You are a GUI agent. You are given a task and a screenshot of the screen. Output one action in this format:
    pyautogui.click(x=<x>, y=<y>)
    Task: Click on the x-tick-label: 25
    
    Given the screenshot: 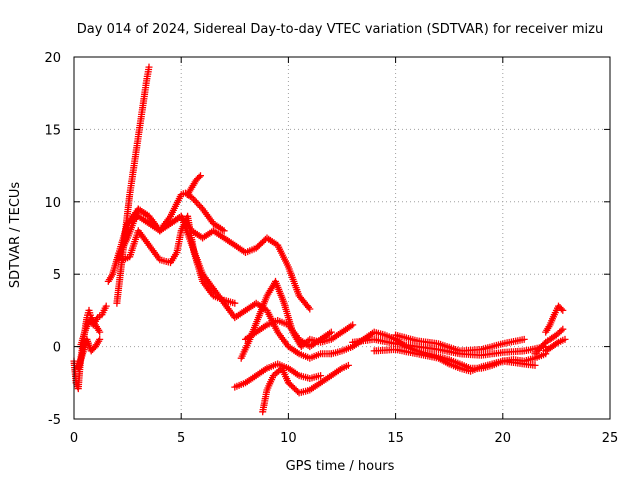 What is the action you would take?
    pyautogui.click(x=610, y=438)
    